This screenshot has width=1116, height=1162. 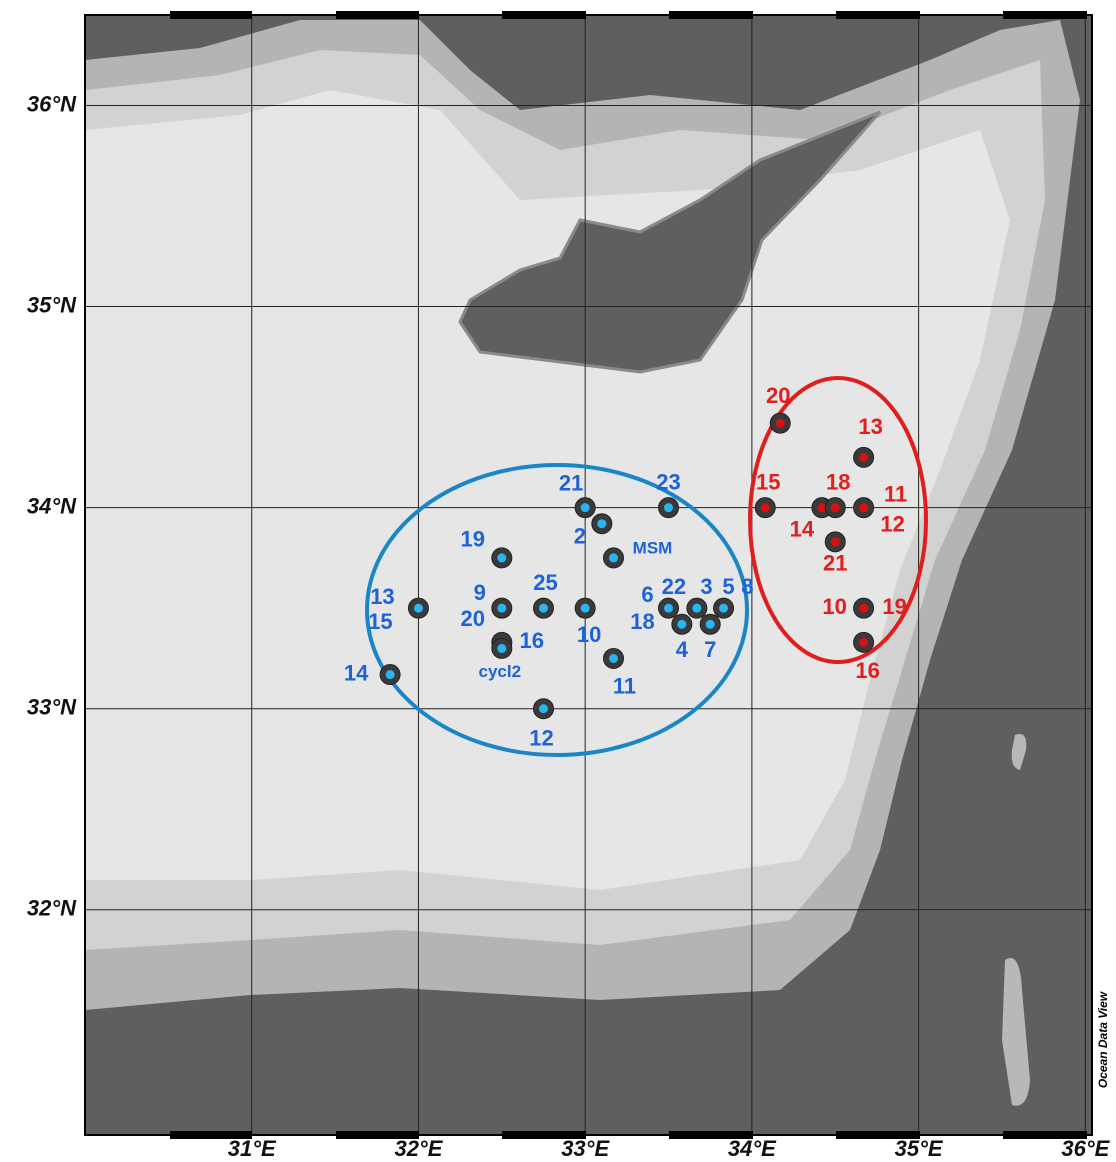 What do you see at coordinates (838, 520) in the screenshot?
I see `red-ellipse` at bounding box center [838, 520].